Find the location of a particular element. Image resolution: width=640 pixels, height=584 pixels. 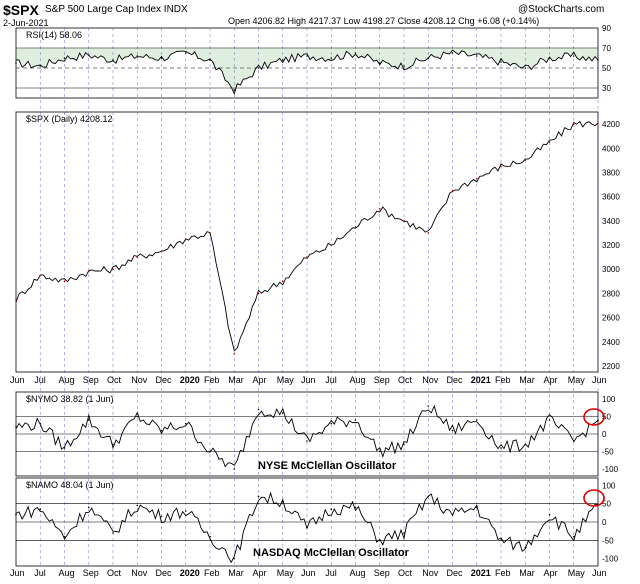

panel-0-ytick: 90 is located at coordinates (606, 28).